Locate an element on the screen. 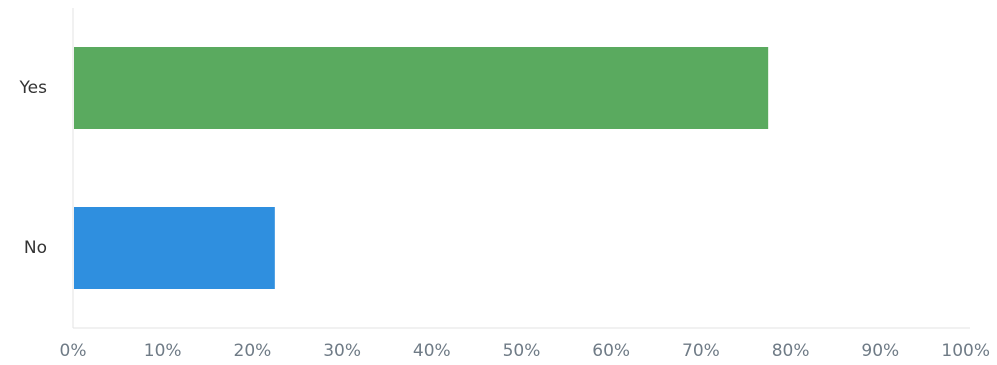 Image resolution: width=997 pixels, height=365 pixels. x-tick-label: 40% is located at coordinates (432, 351).